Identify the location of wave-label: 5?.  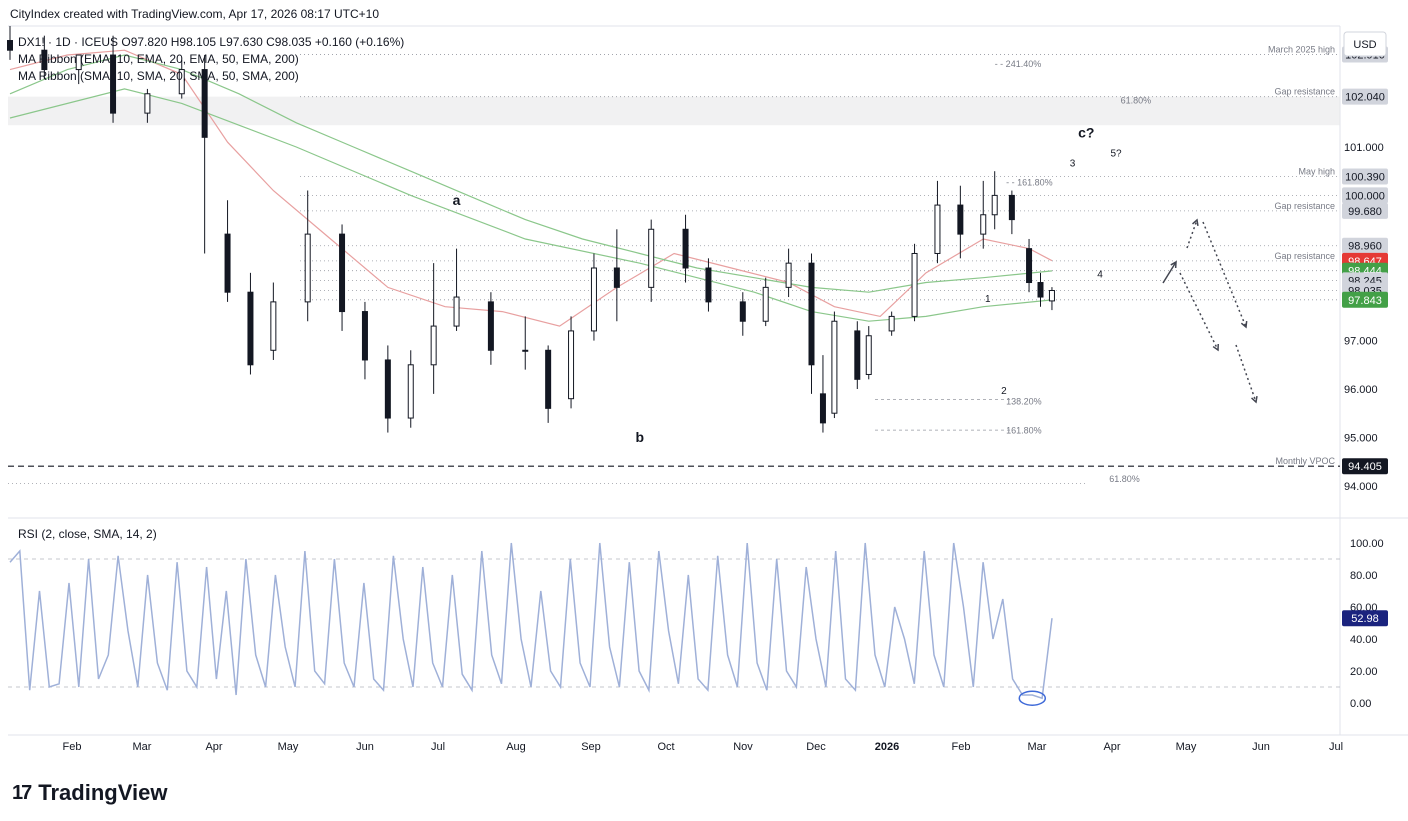
(1117, 154).